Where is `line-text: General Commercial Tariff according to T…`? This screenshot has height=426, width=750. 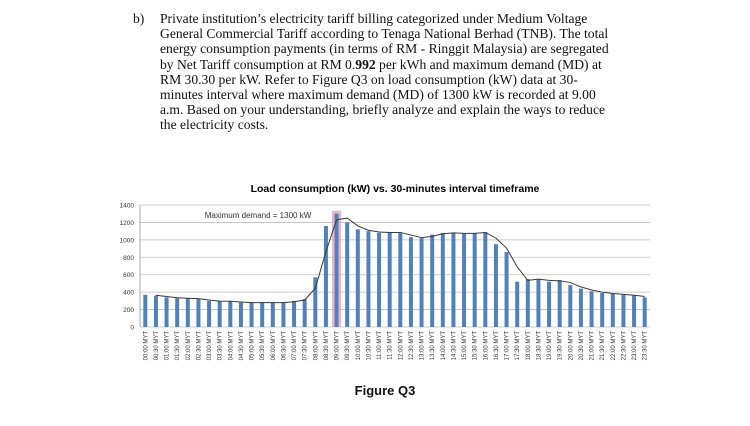
line-text: General Commercial Tariff according to T… is located at coordinates (384, 34).